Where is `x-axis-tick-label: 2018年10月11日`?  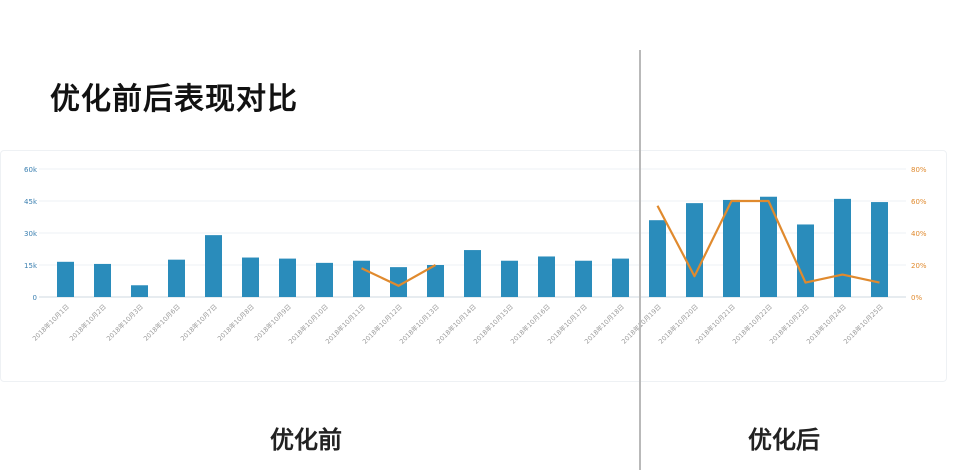 x-axis-tick-label: 2018年10月11日 is located at coordinates (345, 324).